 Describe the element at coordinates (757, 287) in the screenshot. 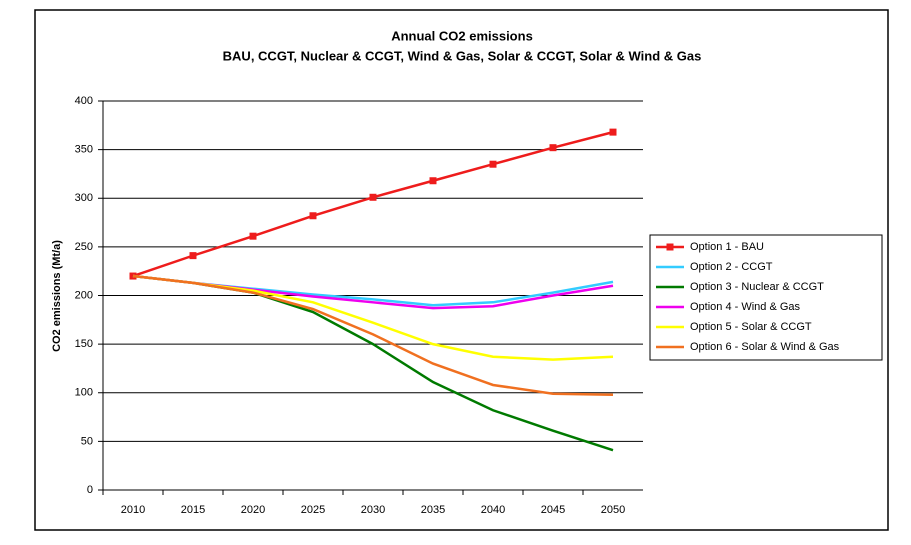

I see `legend-label: Option 3 - Nuclear & CCGT` at that location.